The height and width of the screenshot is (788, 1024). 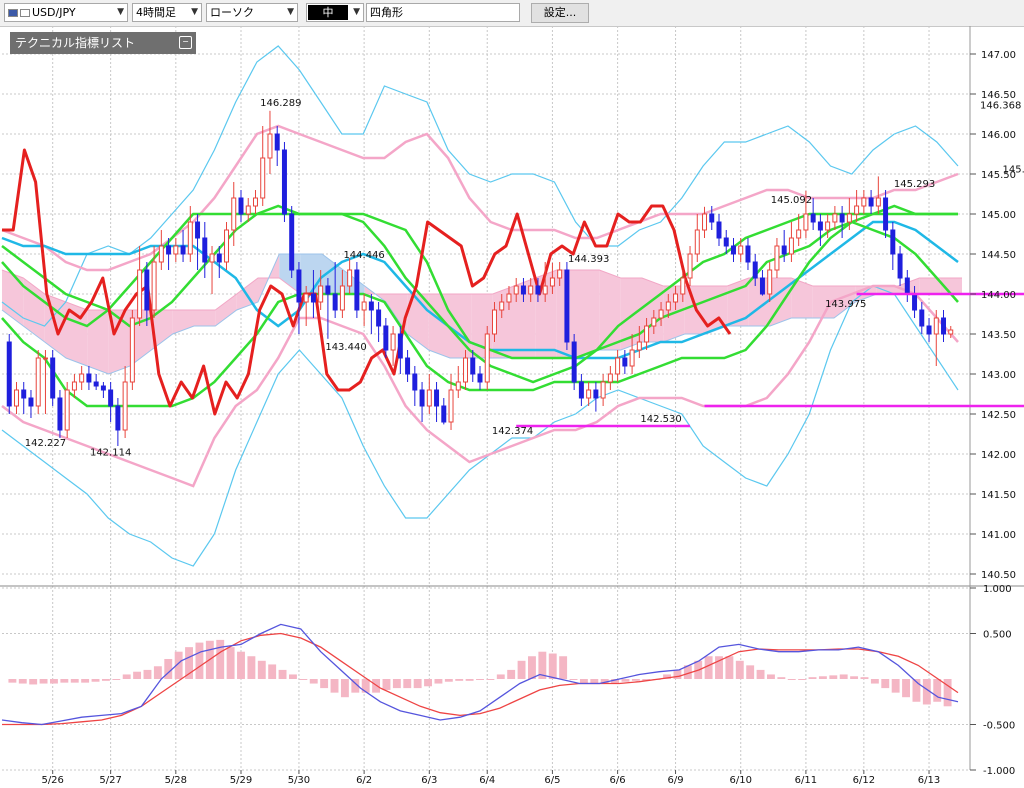 What do you see at coordinates (1000, 106) in the screenshot?
I see `current-price-label: 146.368` at bounding box center [1000, 106].